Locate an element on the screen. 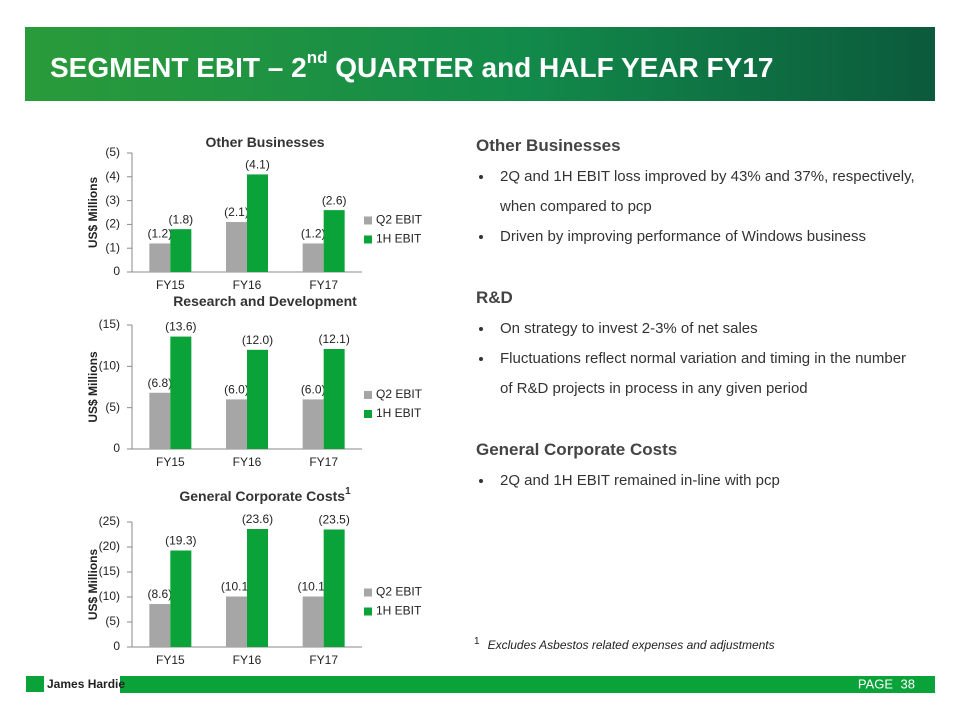 The width and height of the screenshot is (960, 720). data-label: (23.5) is located at coordinates (333, 520).